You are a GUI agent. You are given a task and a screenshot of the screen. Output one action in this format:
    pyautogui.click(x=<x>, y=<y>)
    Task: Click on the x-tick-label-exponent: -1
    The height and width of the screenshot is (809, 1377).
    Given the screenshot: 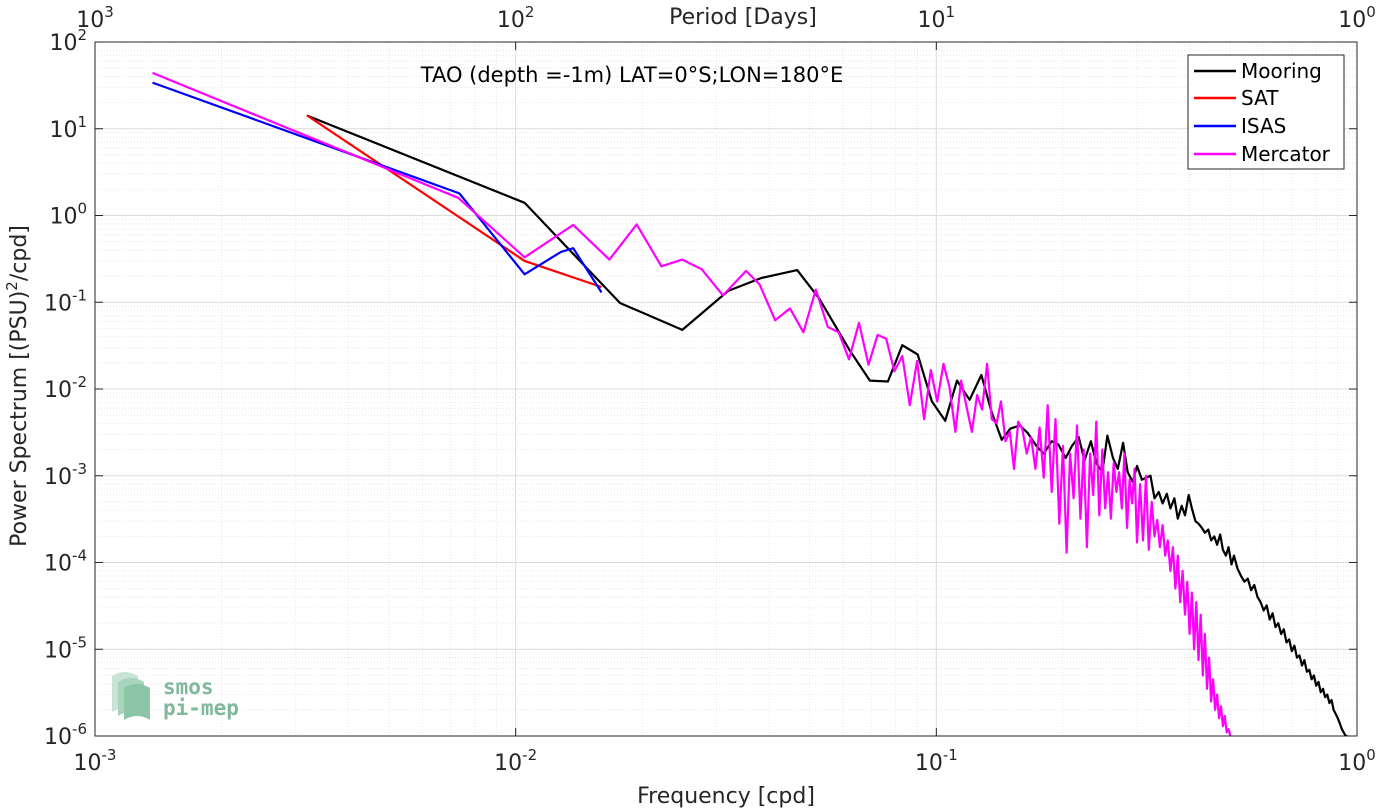 What is the action you would take?
    pyautogui.click(x=950, y=755)
    